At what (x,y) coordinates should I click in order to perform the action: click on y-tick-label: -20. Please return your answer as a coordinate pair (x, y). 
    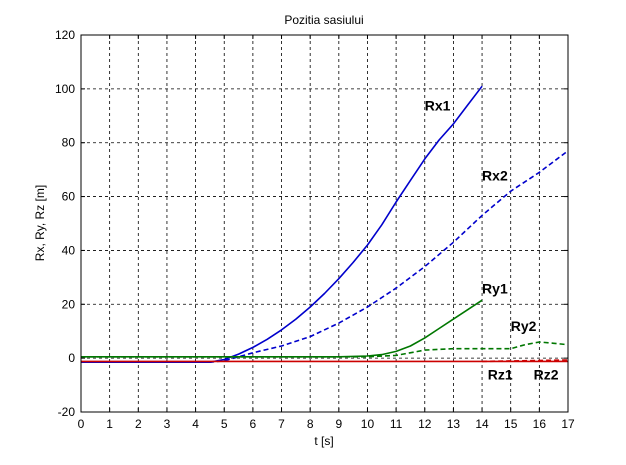
    Looking at the image, I should click on (67, 412).